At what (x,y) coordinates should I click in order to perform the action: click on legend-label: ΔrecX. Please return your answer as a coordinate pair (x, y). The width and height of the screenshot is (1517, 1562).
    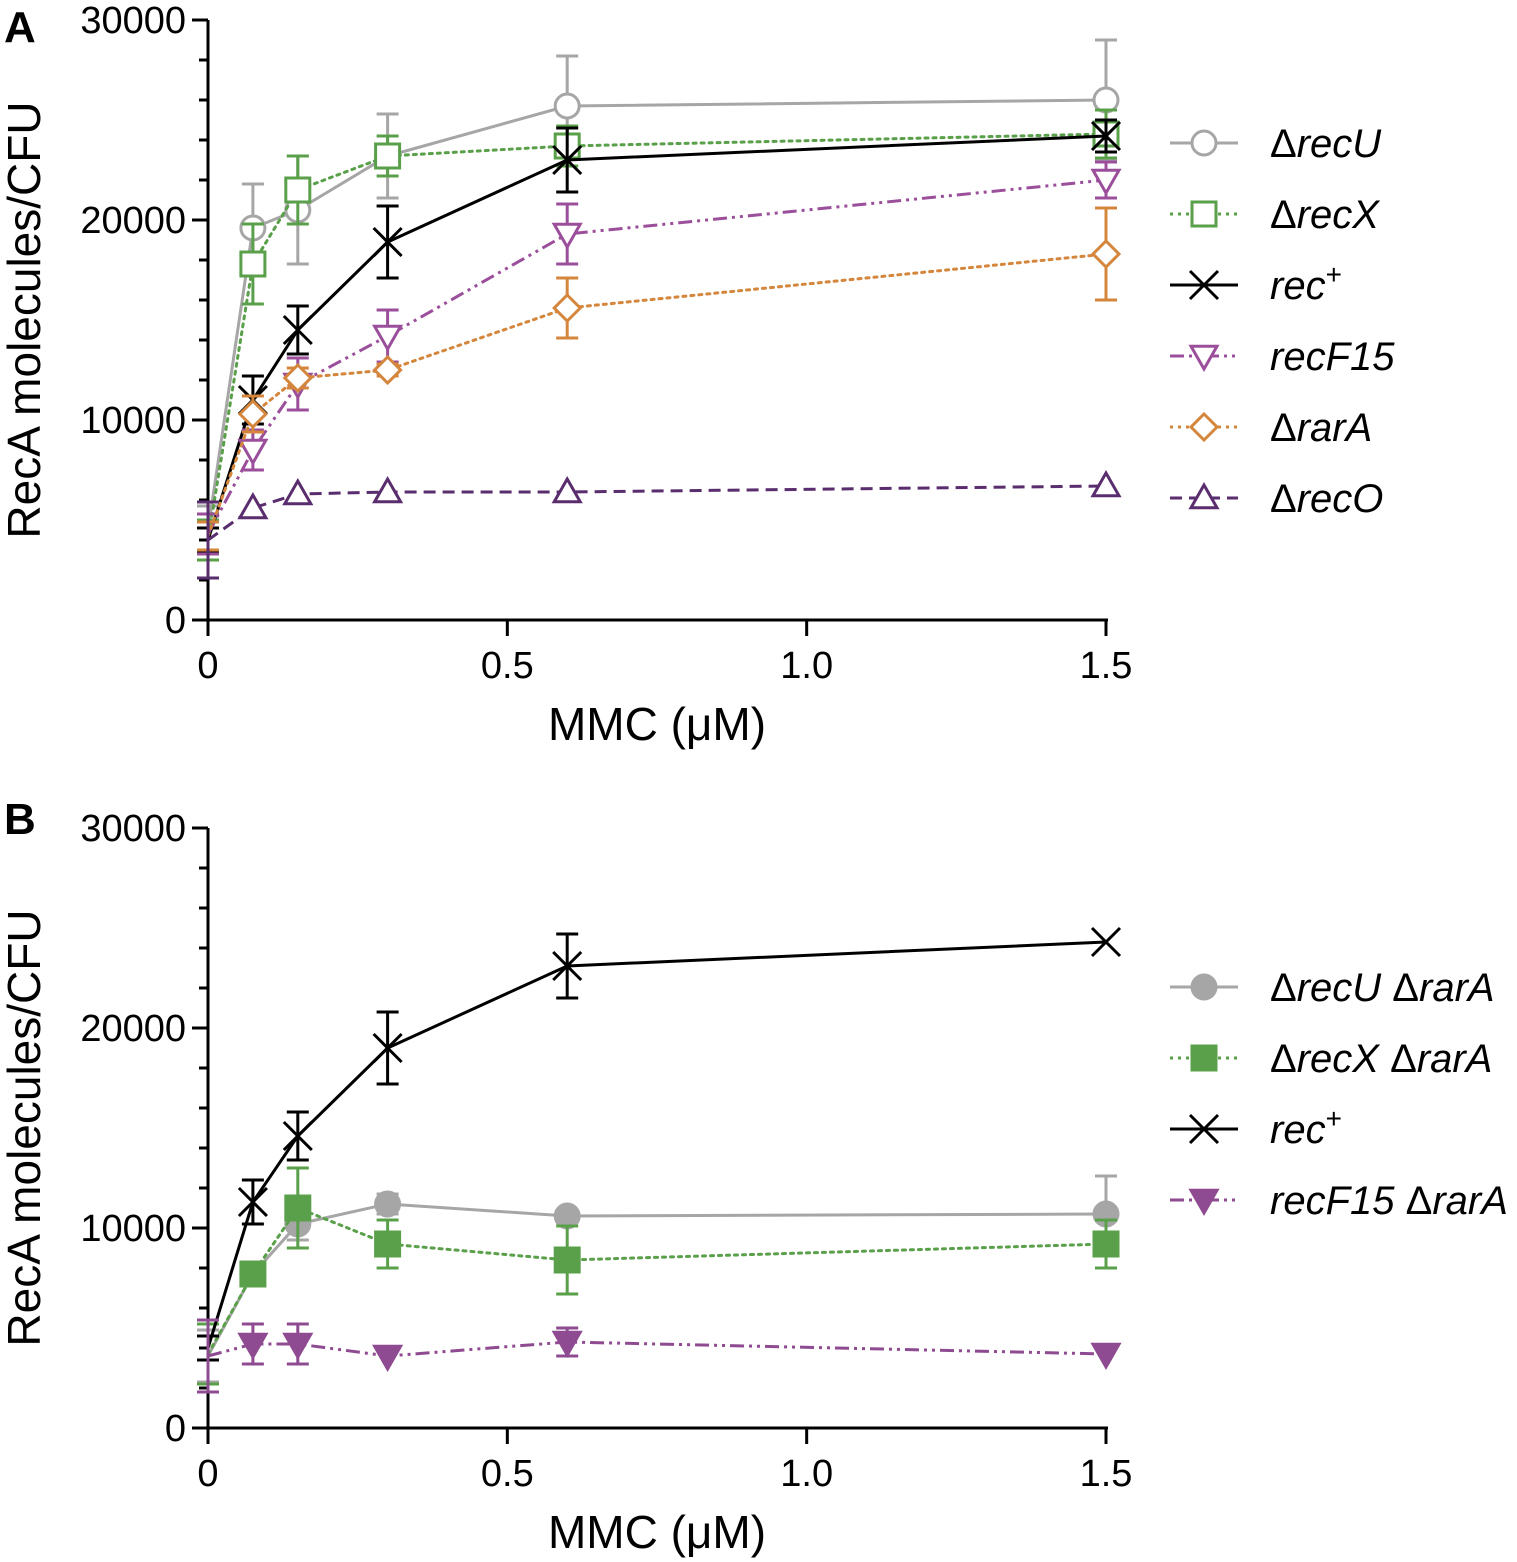
    Looking at the image, I should click on (1325, 215).